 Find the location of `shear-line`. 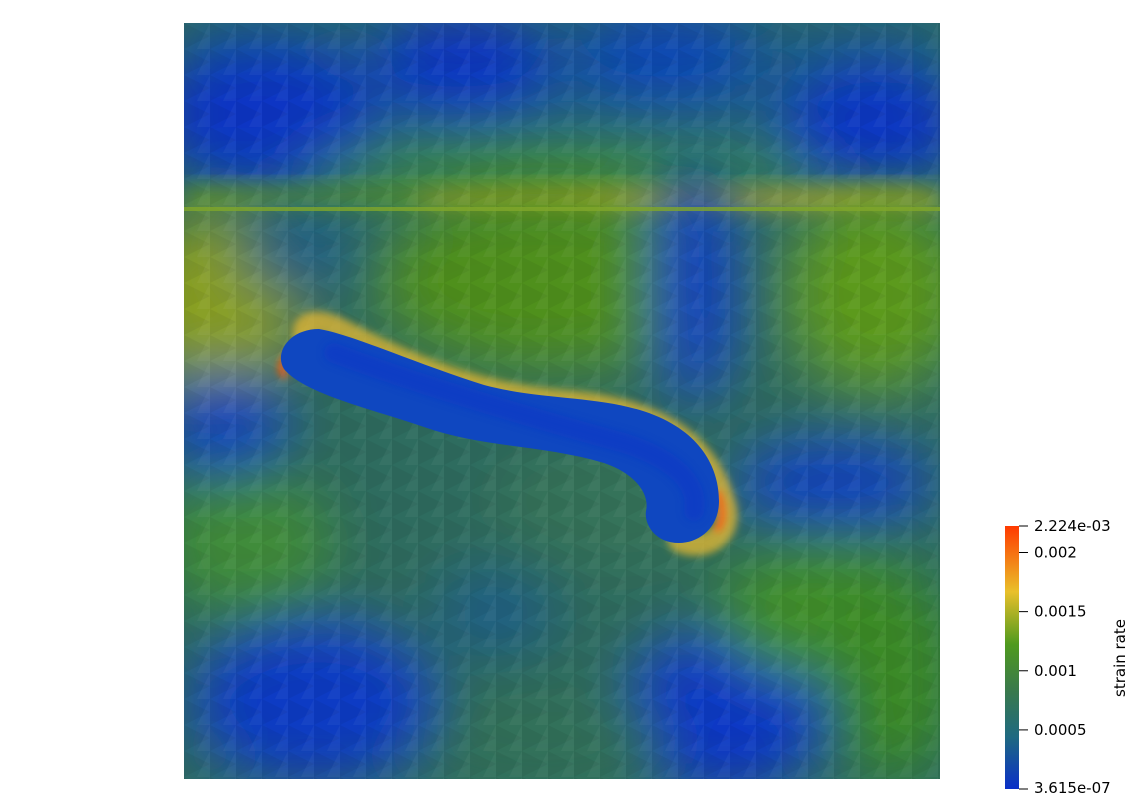

shear-line is located at coordinates (562, 209).